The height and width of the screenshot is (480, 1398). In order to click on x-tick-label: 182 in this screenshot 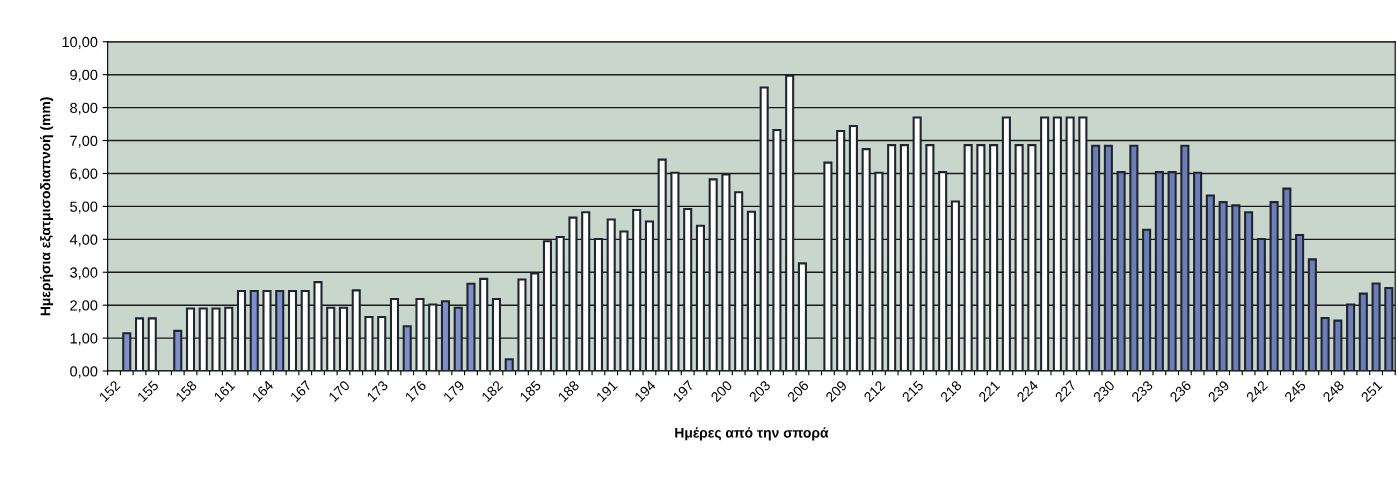, I will do `click(492, 391)`.